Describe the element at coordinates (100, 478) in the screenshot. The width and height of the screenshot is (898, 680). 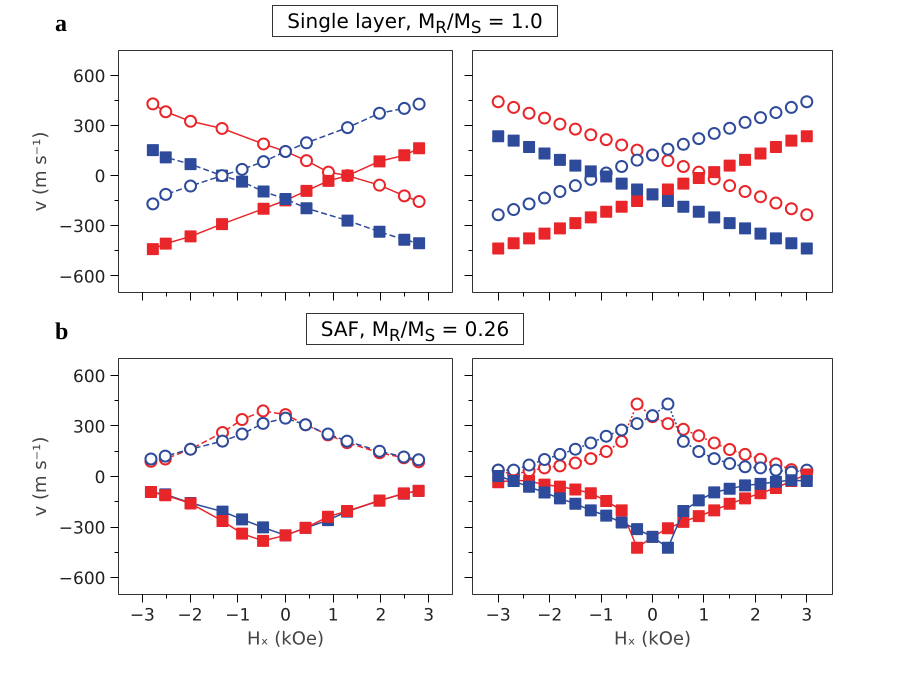
I see `y-tick-label: 0` at that location.